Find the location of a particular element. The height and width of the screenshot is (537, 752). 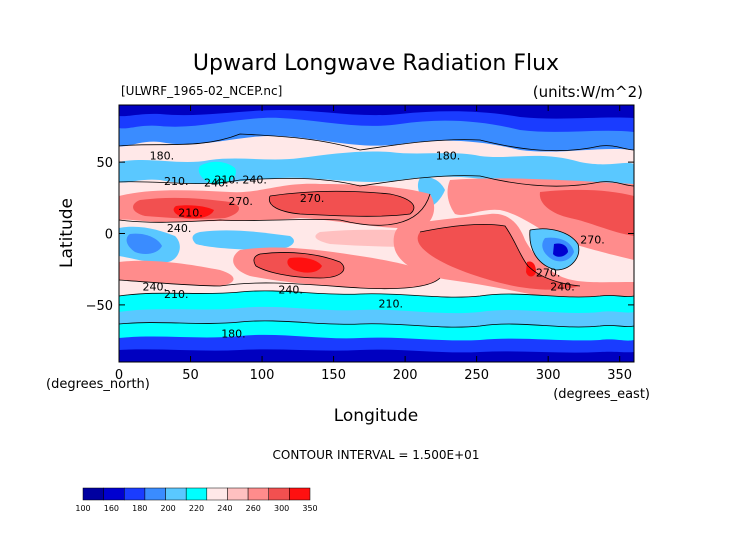

colorbar-label: 220 is located at coordinates (196, 508).